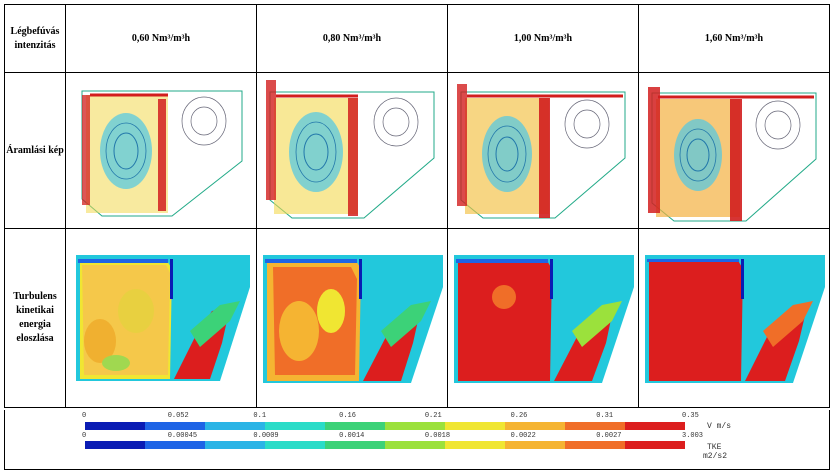 Image resolution: width=836 pixels, height=474 pixels. What do you see at coordinates (437, 436) in the screenshot?
I see `tick-label: 0.0018` at bounding box center [437, 436].